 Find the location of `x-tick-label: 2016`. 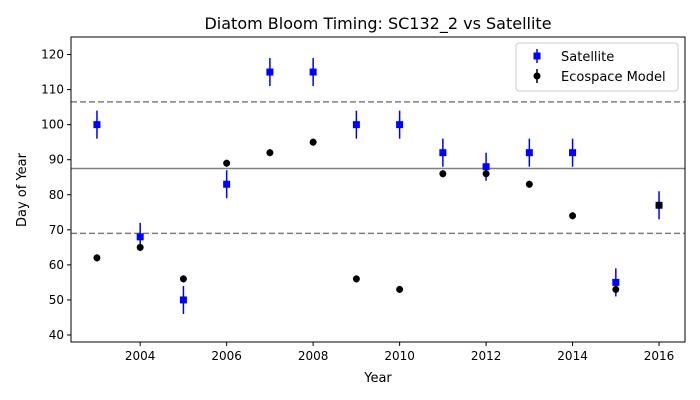

x-tick-label: 2016 is located at coordinates (659, 356).